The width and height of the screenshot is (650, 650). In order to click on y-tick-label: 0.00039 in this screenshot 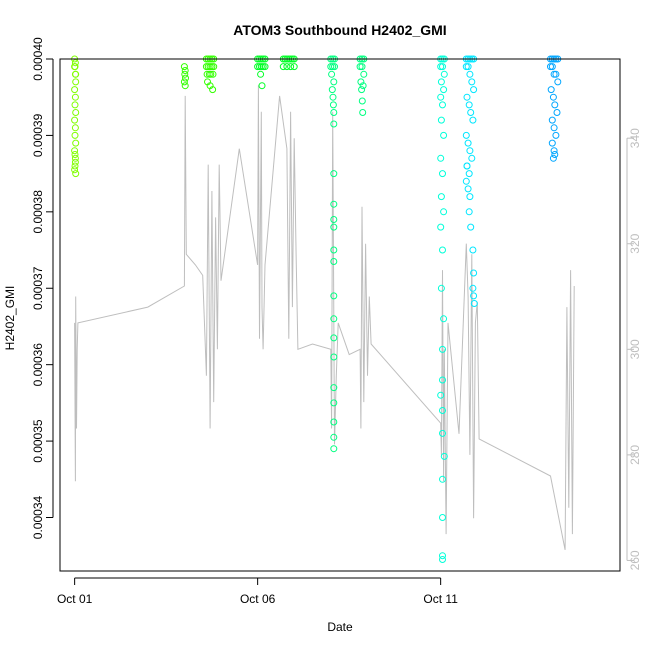, I will do `click(38, 135)`.